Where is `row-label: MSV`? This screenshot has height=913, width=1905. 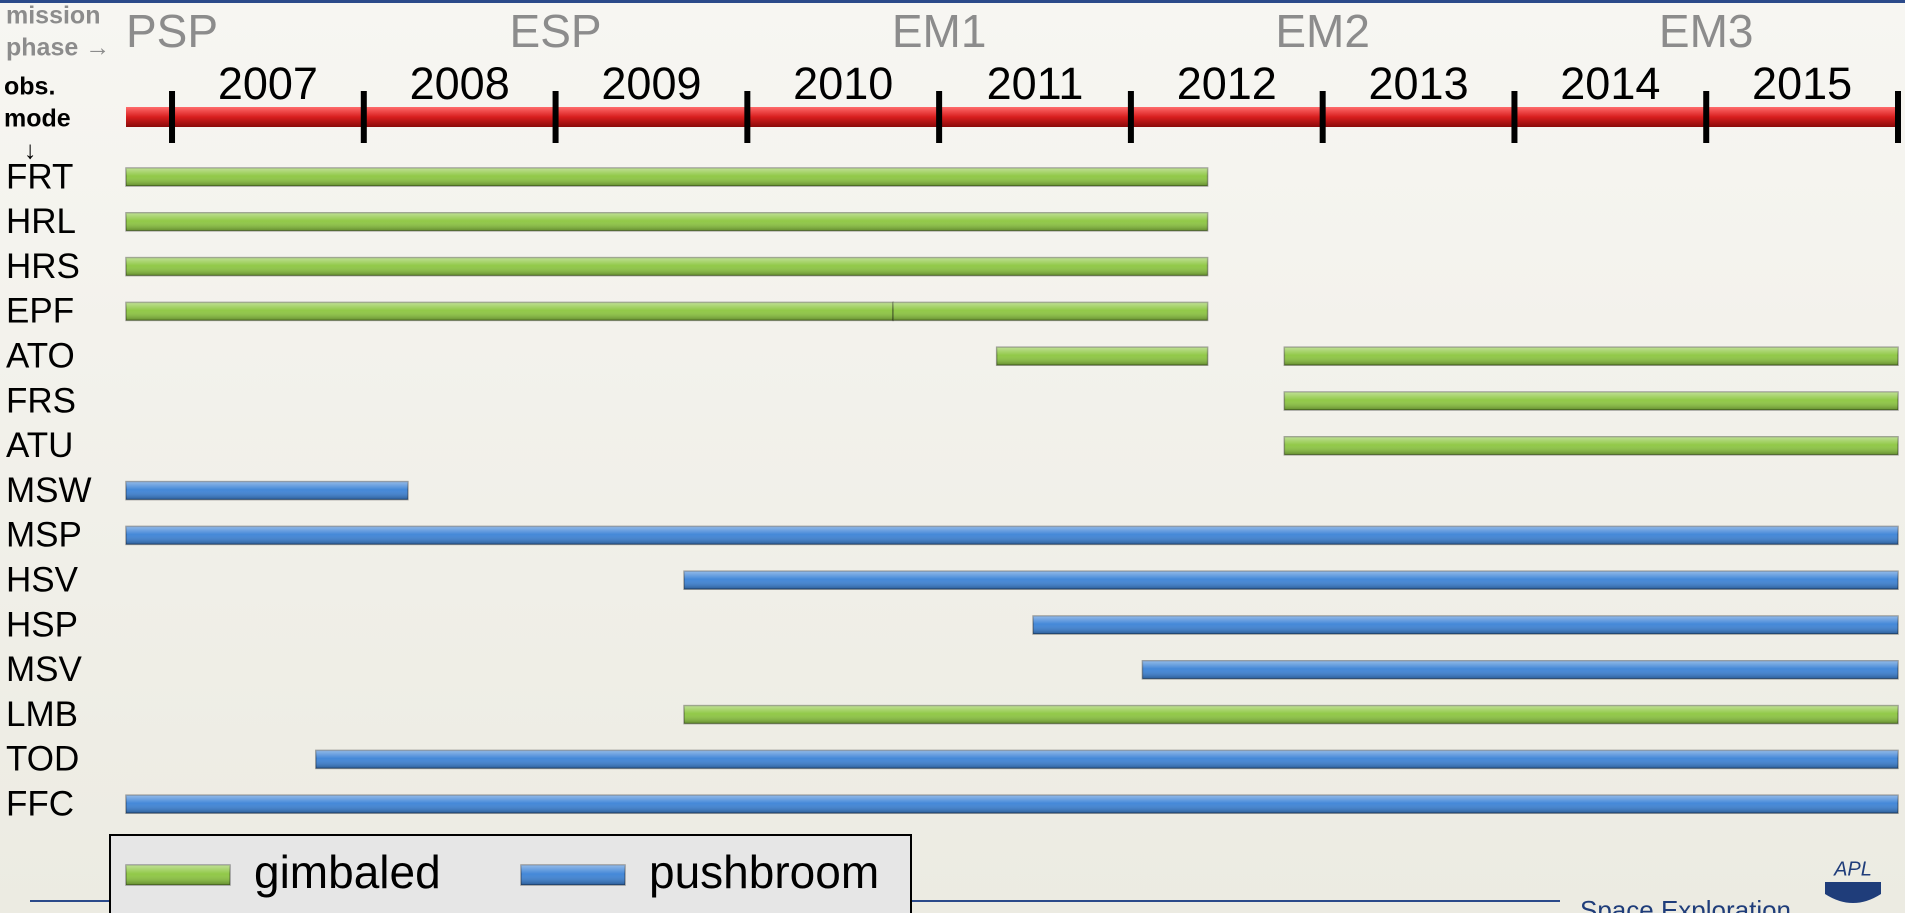
row-label: MSV is located at coordinates (44, 669).